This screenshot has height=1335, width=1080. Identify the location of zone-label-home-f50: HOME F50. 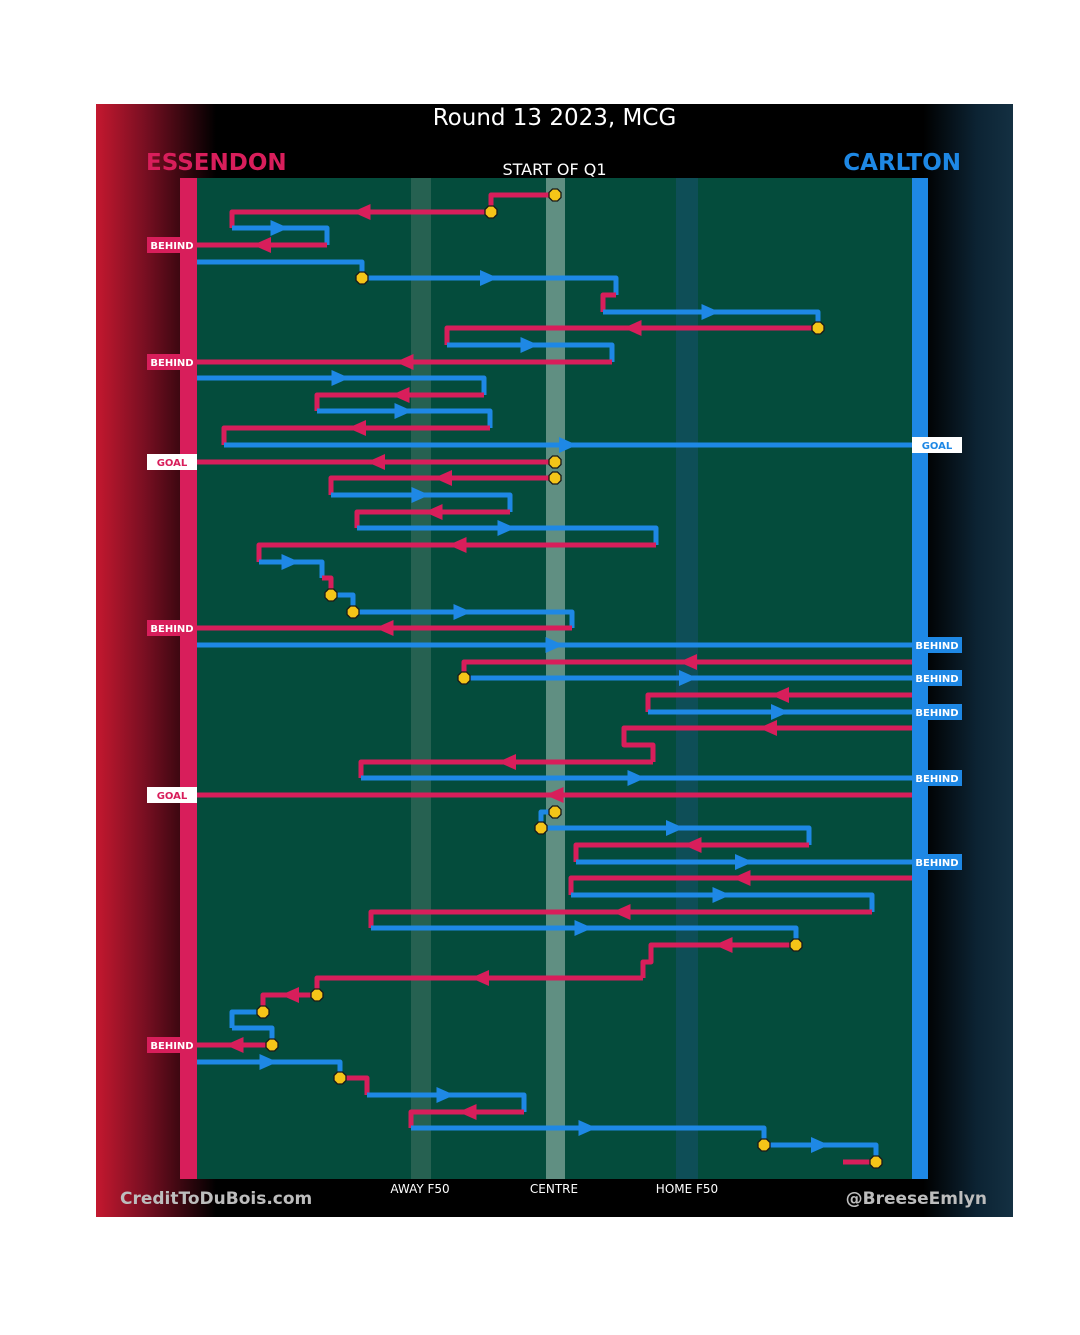
(687, 1189).